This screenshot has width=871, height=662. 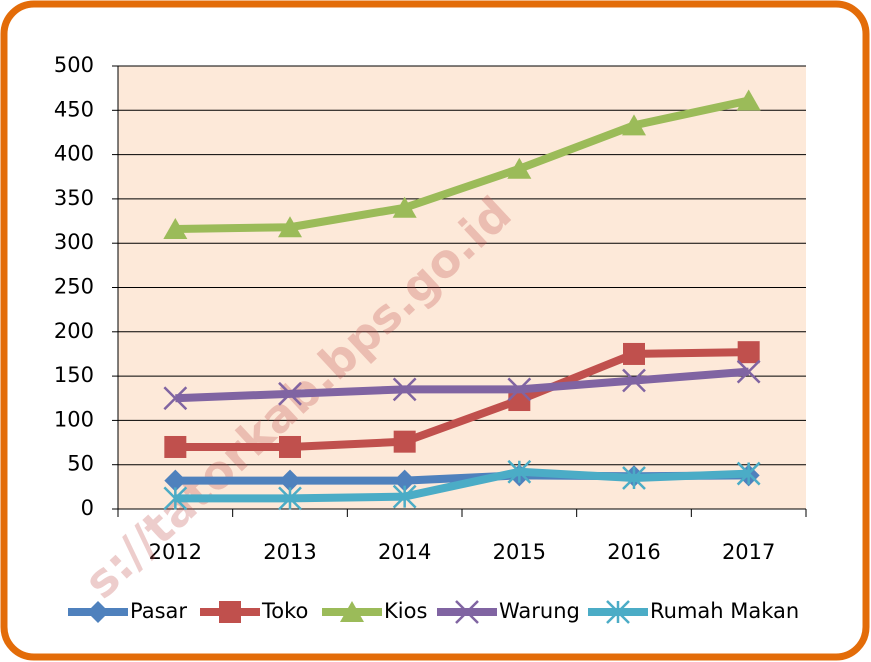 I want to click on x-tick-label: 2014, so click(x=404, y=552).